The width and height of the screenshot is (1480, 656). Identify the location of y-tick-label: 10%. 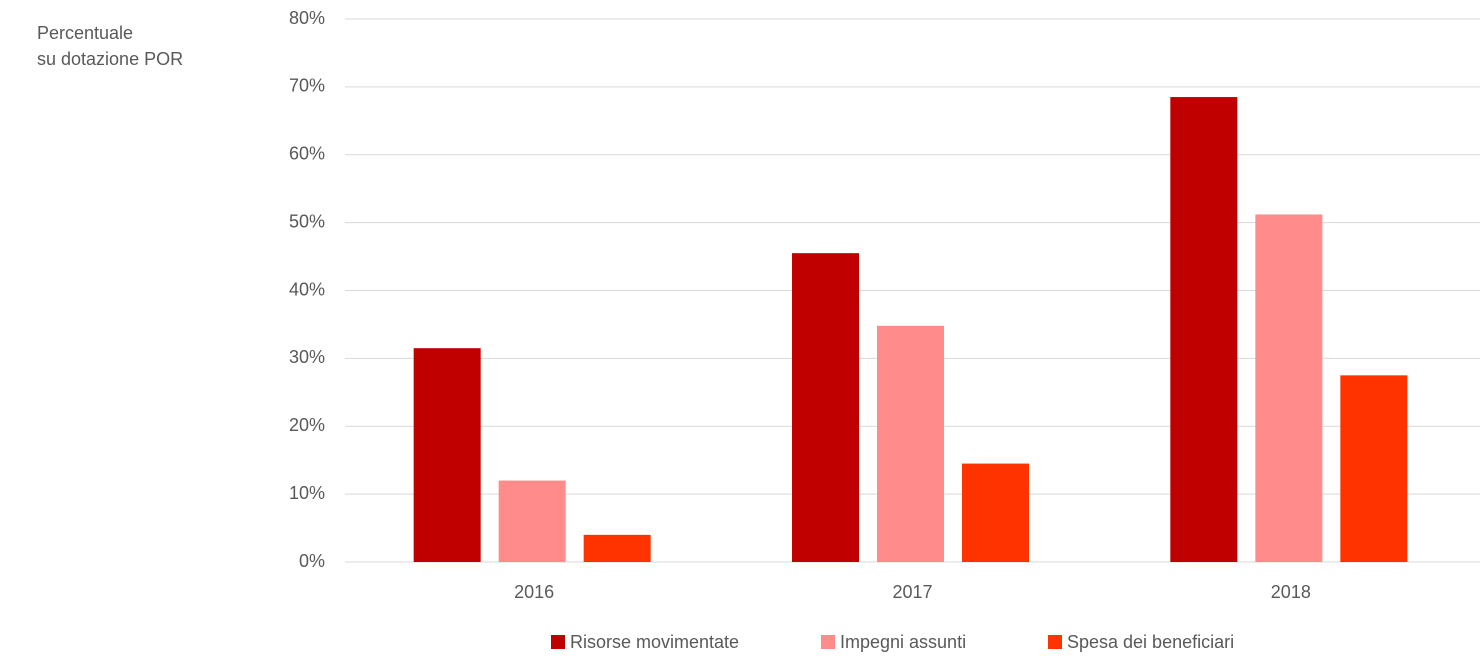
(307, 493).